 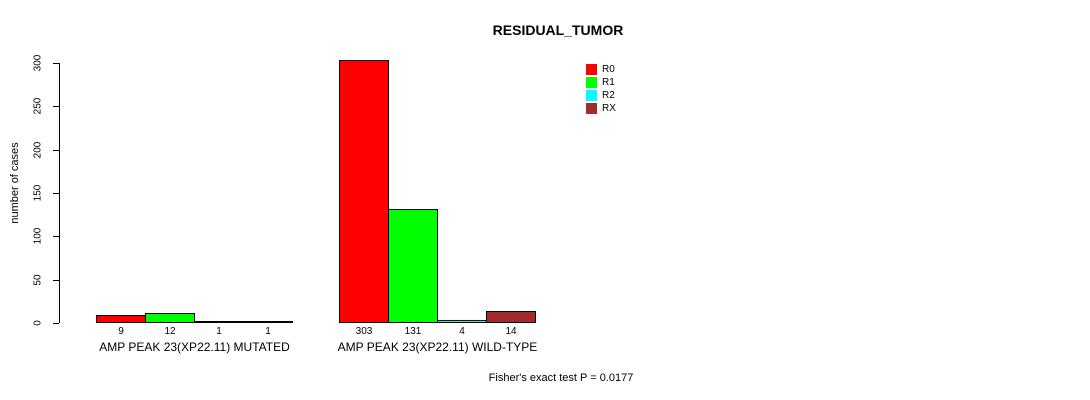 I want to click on y-axis-tick-label: 300, so click(x=38, y=63).